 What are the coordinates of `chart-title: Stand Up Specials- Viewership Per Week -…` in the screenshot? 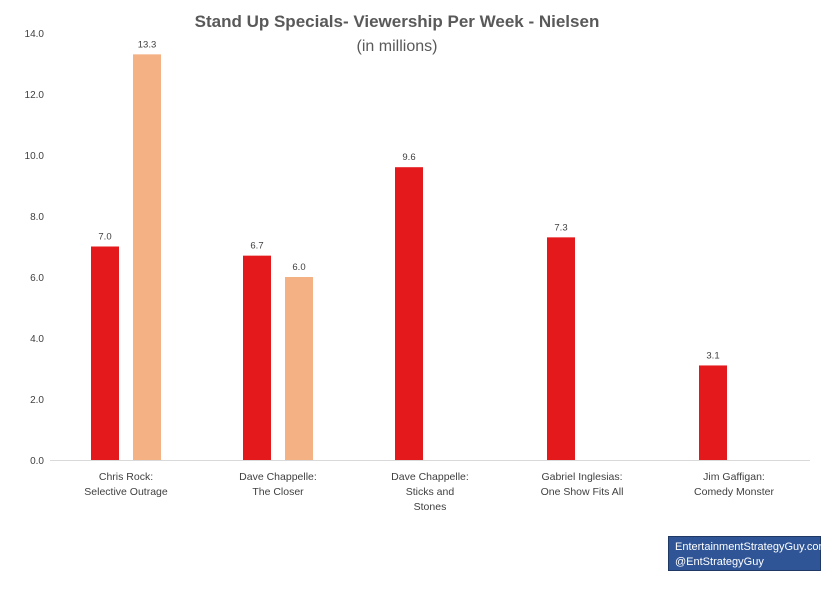 It's located at (397, 21).